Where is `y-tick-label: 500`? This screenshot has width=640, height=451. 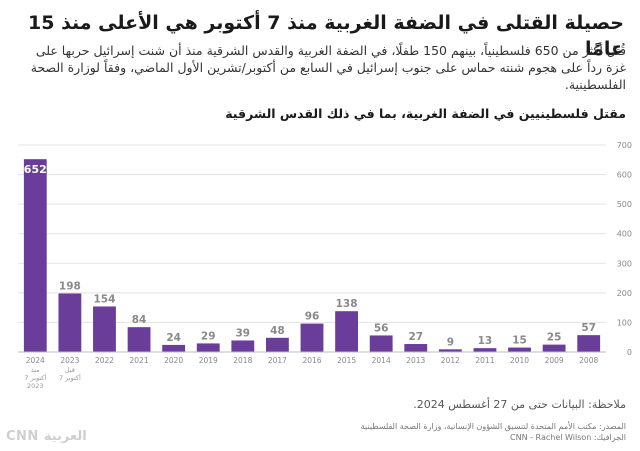 y-tick-label: 500 is located at coordinates (624, 204).